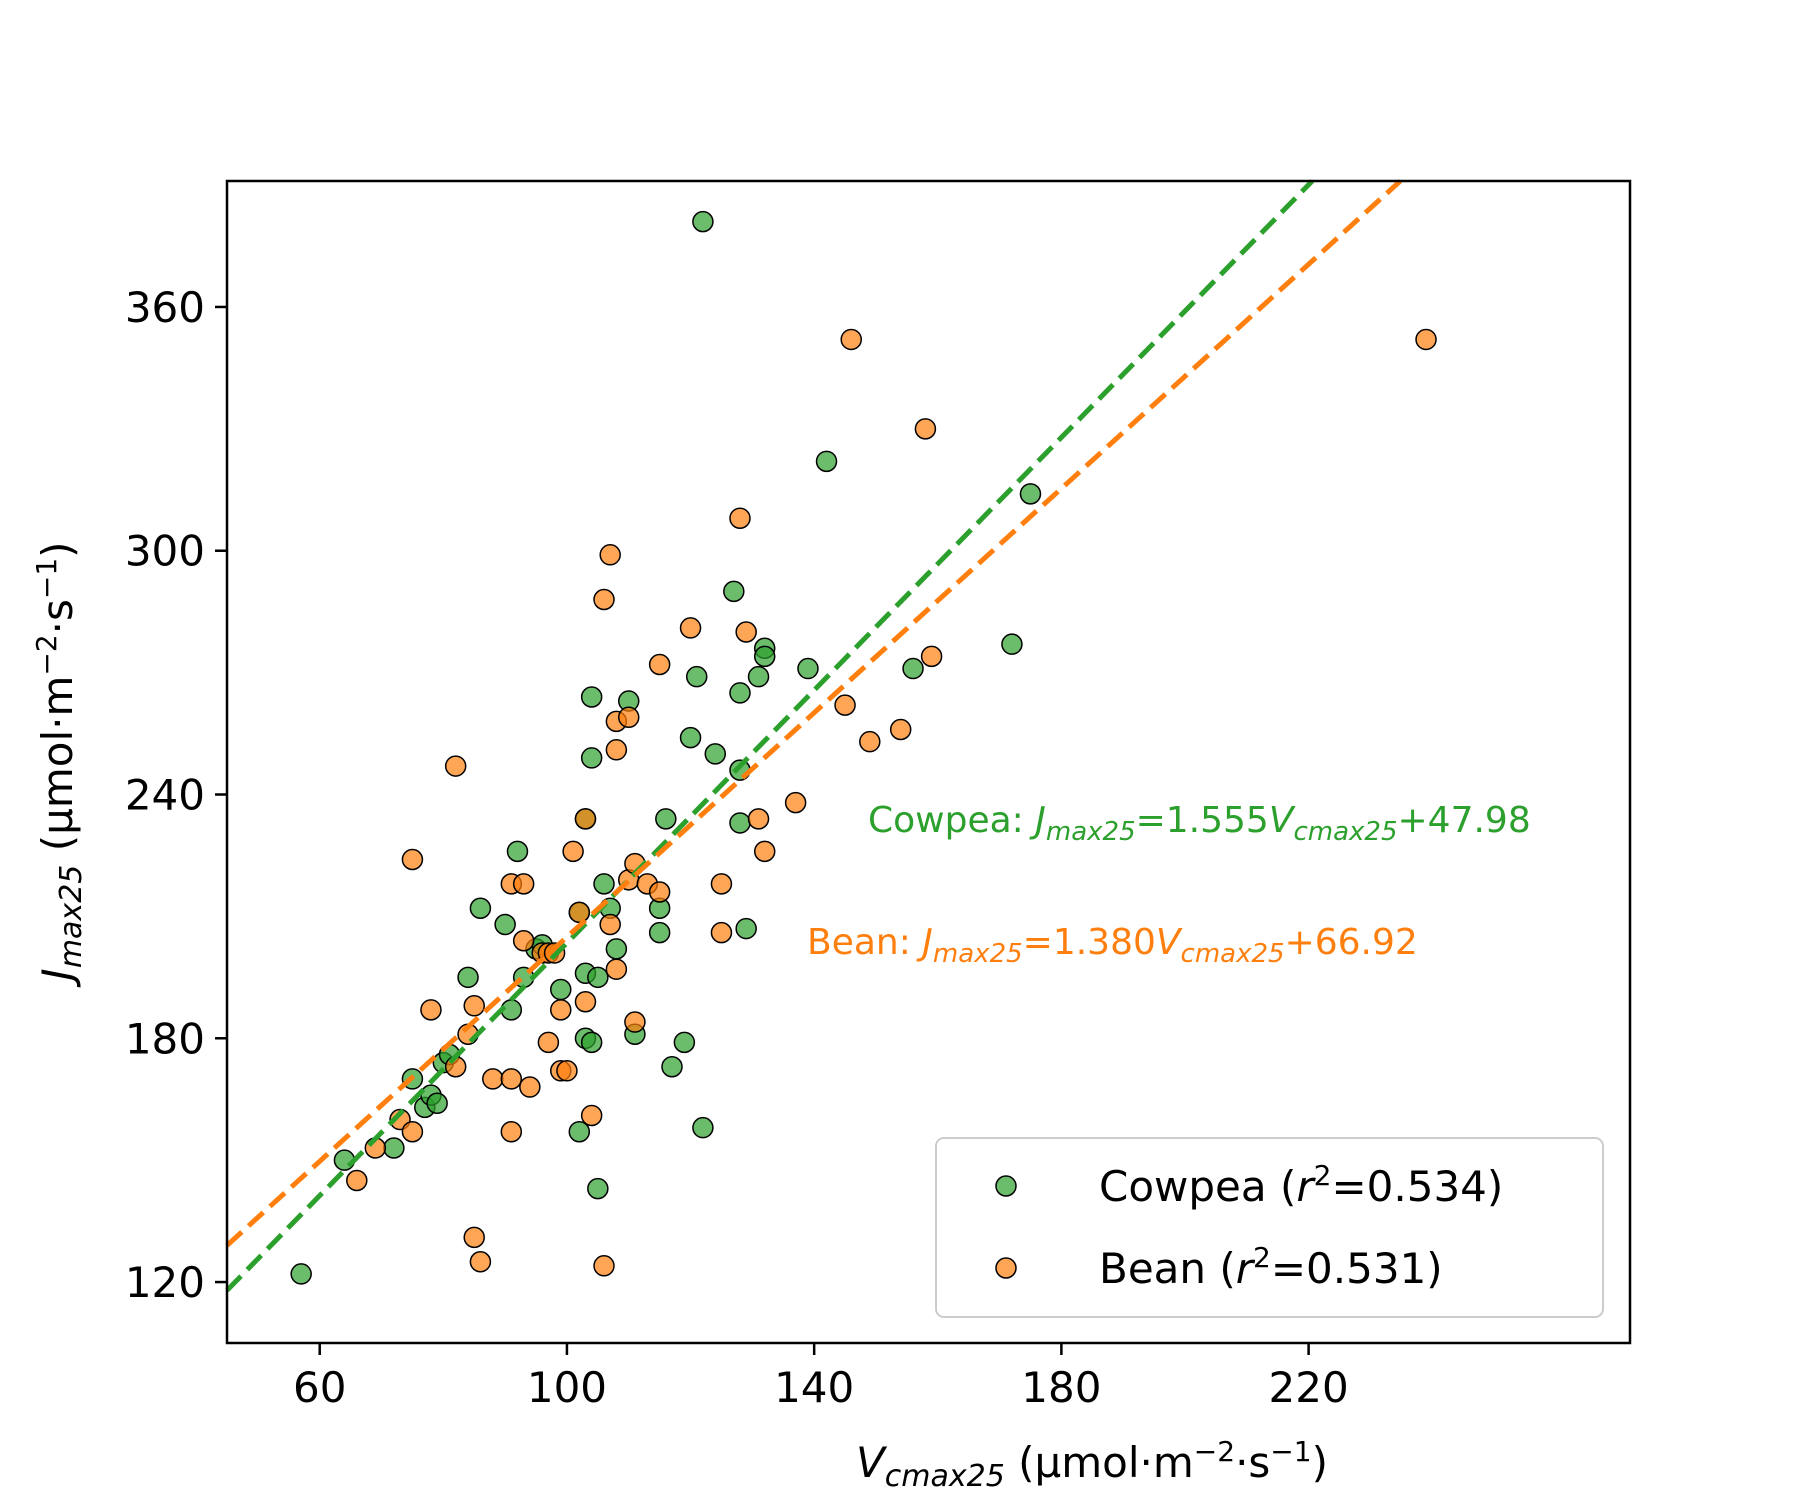 This screenshot has width=1800, height=1500. I want to click on bean-equation: Bean: Jmax25=1.380Vcmax25+66.92, so click(1112, 945).